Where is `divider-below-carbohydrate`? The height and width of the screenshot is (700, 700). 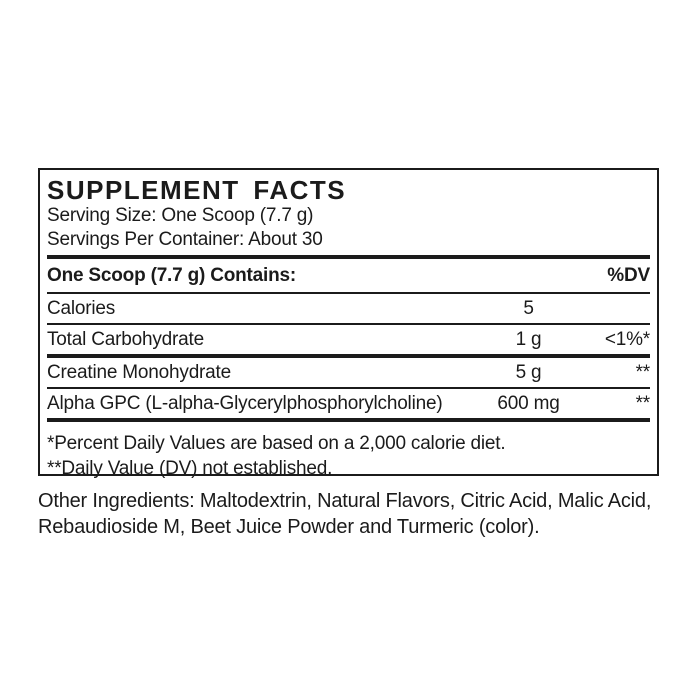 divider-below-carbohydrate is located at coordinates (348, 356).